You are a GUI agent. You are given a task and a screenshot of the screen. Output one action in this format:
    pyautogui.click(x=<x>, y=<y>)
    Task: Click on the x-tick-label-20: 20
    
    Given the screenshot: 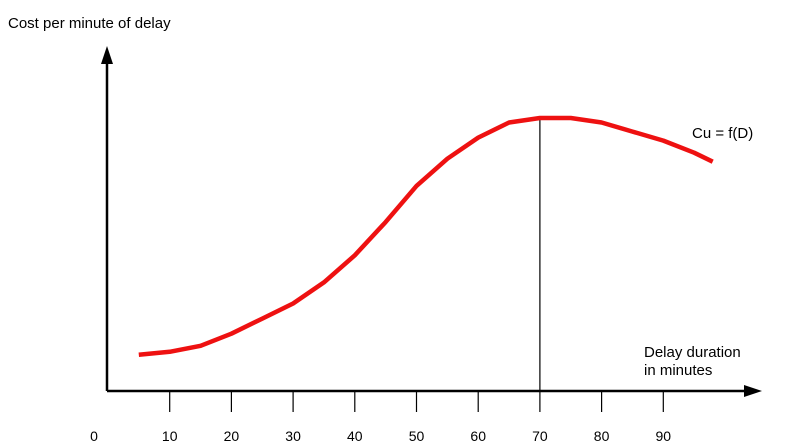 What is the action you would take?
    pyautogui.click(x=232, y=436)
    